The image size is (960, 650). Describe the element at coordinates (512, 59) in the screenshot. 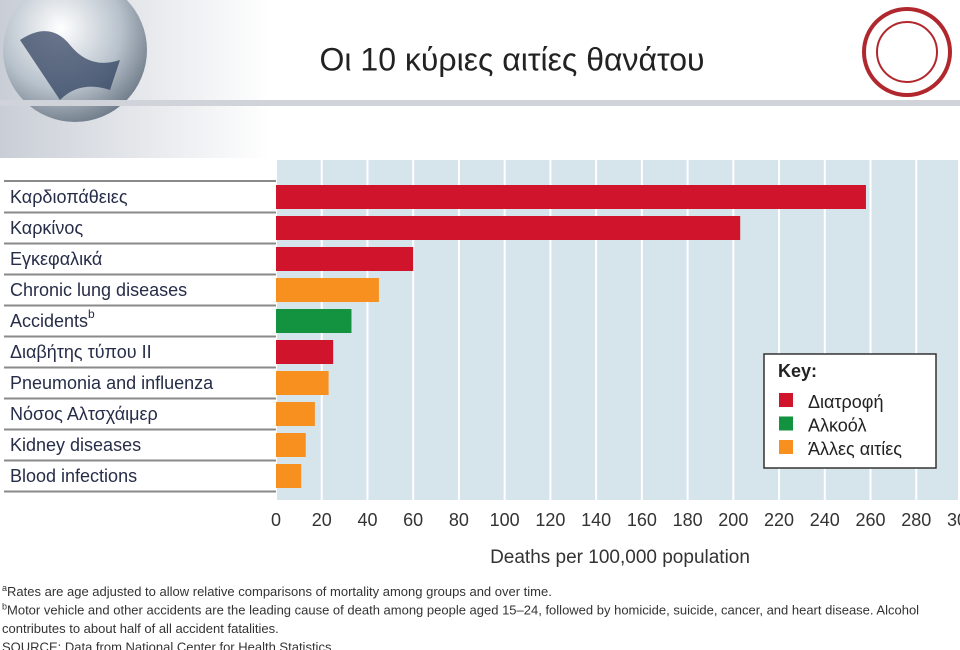

I see `chart-title: Οι 10 κύριες αιτίες θανάτου` at that location.